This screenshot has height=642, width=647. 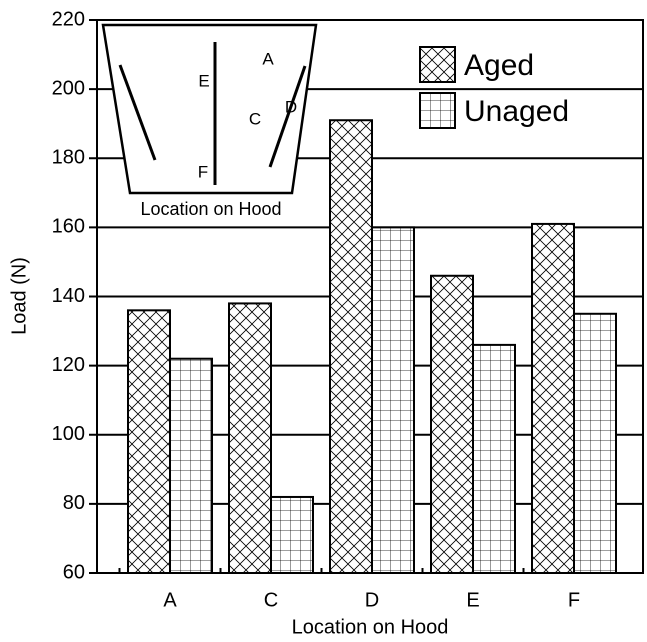 What do you see at coordinates (370, 627) in the screenshot?
I see `x-axis-title: Location on Hood` at bounding box center [370, 627].